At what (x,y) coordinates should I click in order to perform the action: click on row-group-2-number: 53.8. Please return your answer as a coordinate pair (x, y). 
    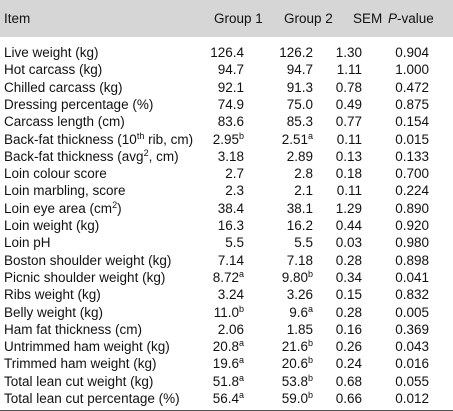
    Looking at the image, I should click on (294, 381).